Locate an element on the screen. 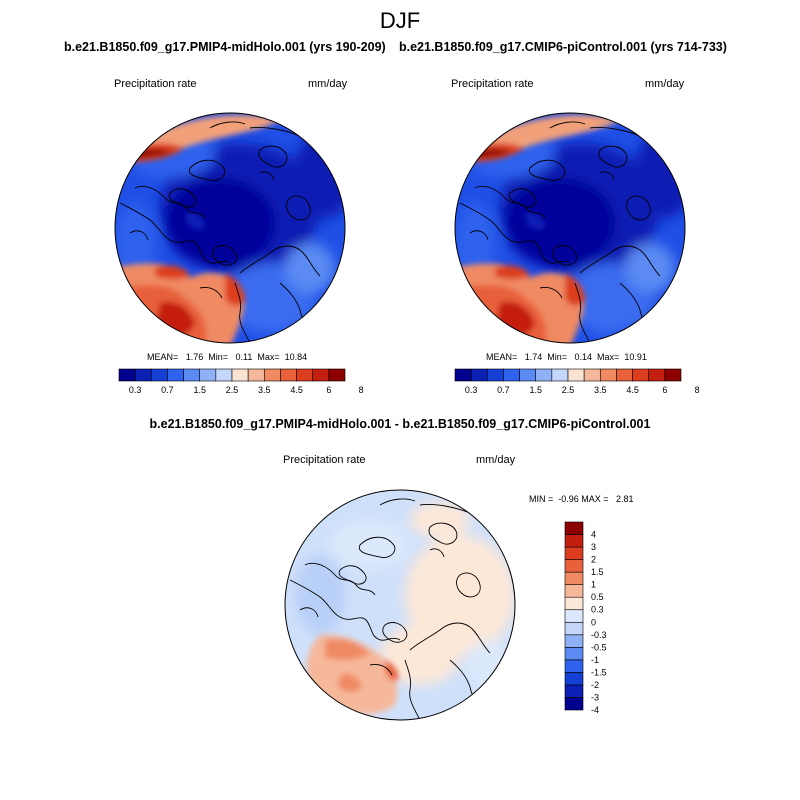 The image size is (800, 800). colorbar-difference-tick-label: 2 is located at coordinates (593, 560).